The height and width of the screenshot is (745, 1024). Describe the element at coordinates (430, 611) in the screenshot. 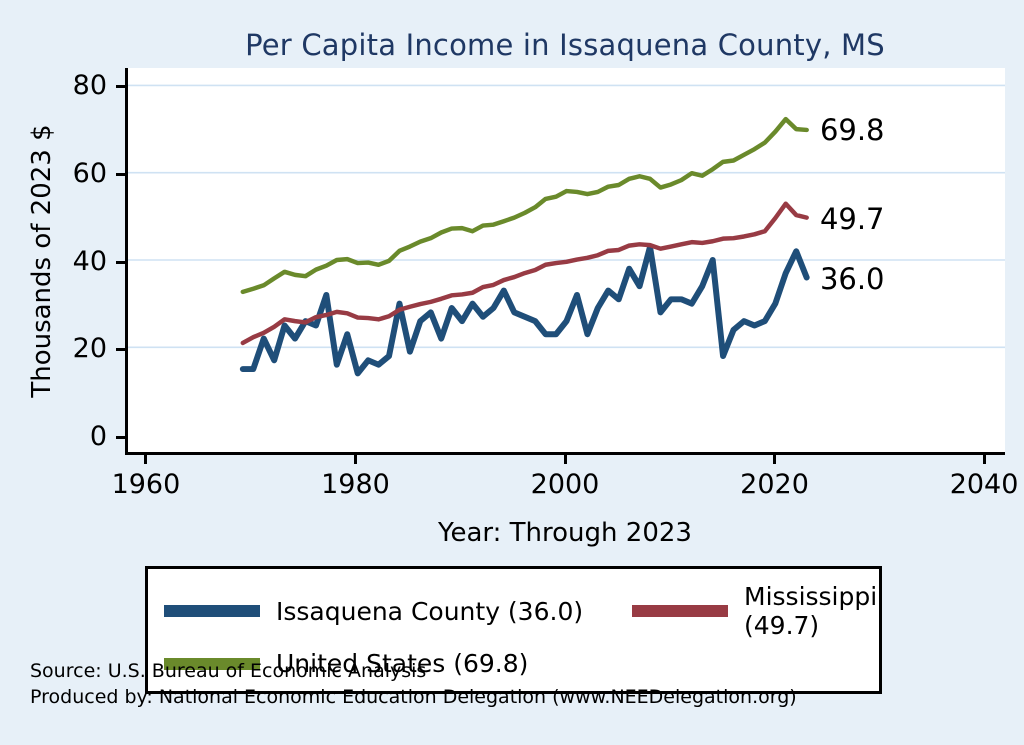

I see `legend-label-issaquena-county: Issaquena County (36.0)` at that location.